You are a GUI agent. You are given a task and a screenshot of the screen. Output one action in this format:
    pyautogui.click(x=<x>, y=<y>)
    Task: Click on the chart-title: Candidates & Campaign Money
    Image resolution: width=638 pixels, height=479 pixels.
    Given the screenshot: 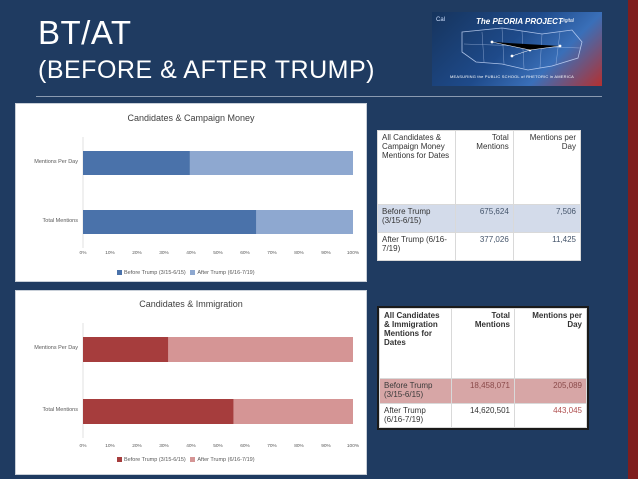 What is the action you would take?
    pyautogui.click(x=191, y=118)
    